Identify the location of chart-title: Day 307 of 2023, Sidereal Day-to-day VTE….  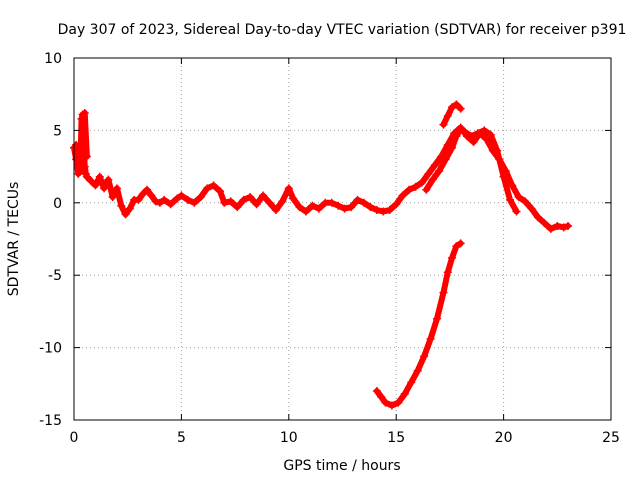
(342, 30).